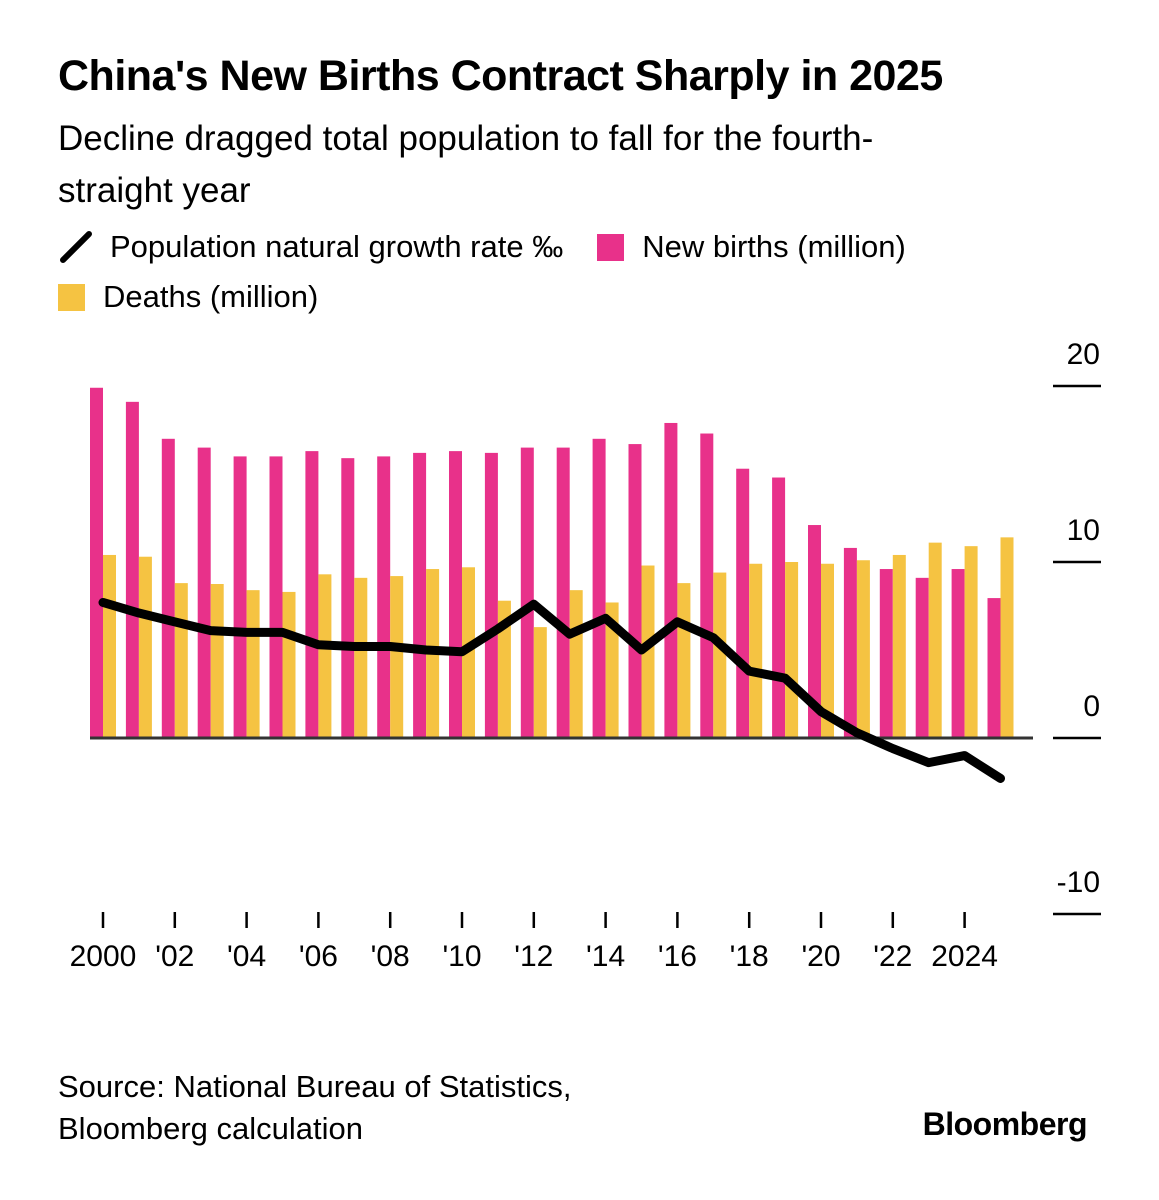 The height and width of the screenshot is (1200, 1159). What do you see at coordinates (886, 653) in the screenshot?
I see `births-bar-2022` at bounding box center [886, 653].